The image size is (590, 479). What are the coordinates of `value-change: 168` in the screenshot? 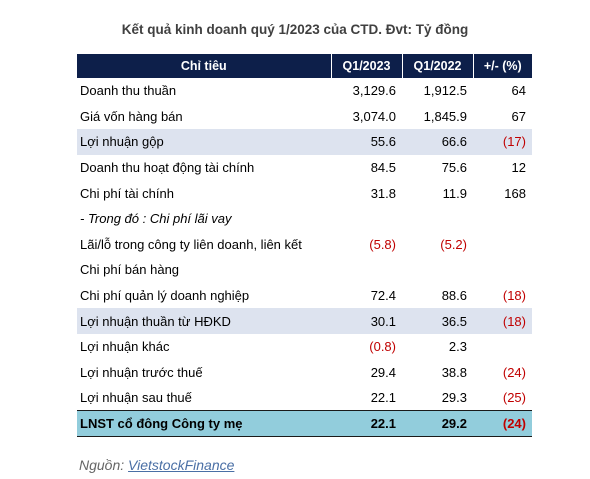 It's located at (515, 193).